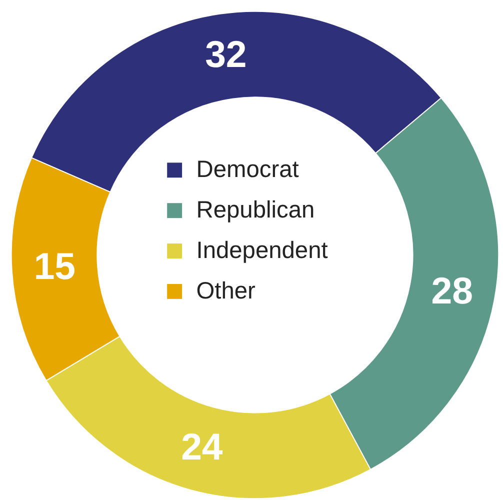  What do you see at coordinates (262, 251) in the screenshot?
I see `legend-label: Independent` at bounding box center [262, 251].